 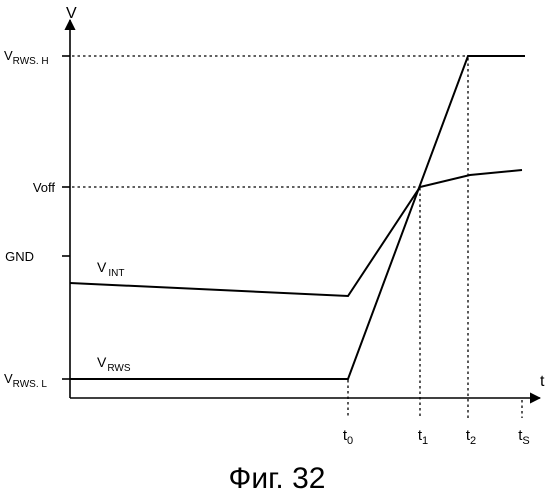 What do you see at coordinates (71, 13) in the screenshot?
I see `y-axis-label: V` at bounding box center [71, 13].